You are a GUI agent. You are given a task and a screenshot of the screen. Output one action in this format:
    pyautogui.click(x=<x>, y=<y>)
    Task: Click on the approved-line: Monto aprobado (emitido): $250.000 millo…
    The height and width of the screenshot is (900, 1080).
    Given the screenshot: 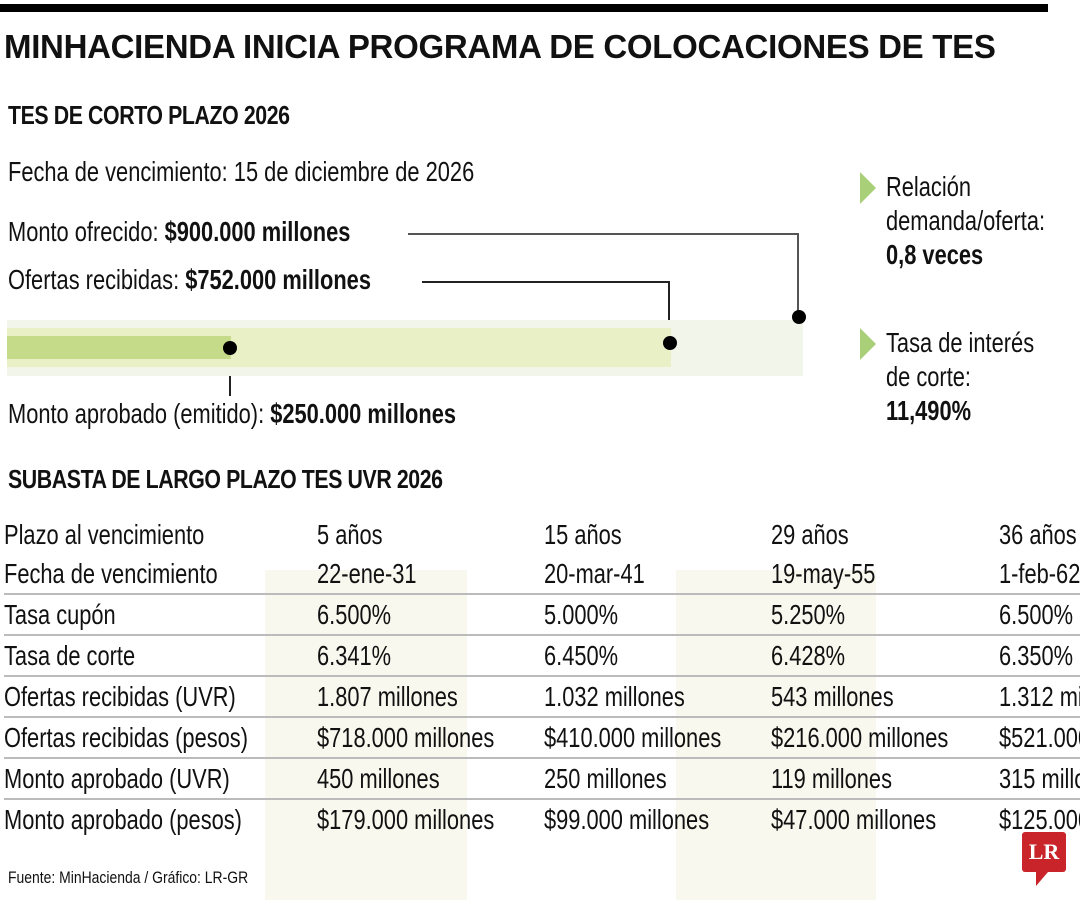 What is the action you would take?
    pyautogui.click(x=232, y=414)
    